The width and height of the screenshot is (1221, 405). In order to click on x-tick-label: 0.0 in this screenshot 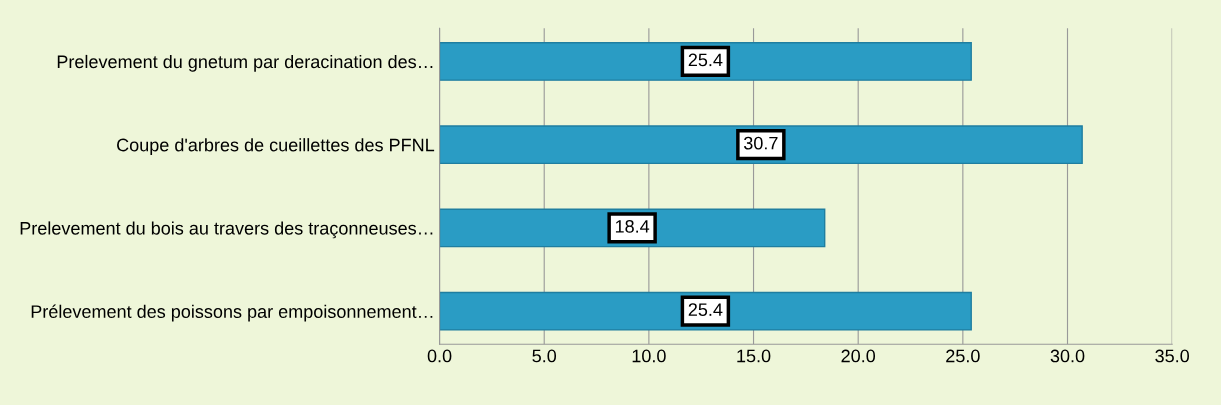, I will do `click(439, 356)`.